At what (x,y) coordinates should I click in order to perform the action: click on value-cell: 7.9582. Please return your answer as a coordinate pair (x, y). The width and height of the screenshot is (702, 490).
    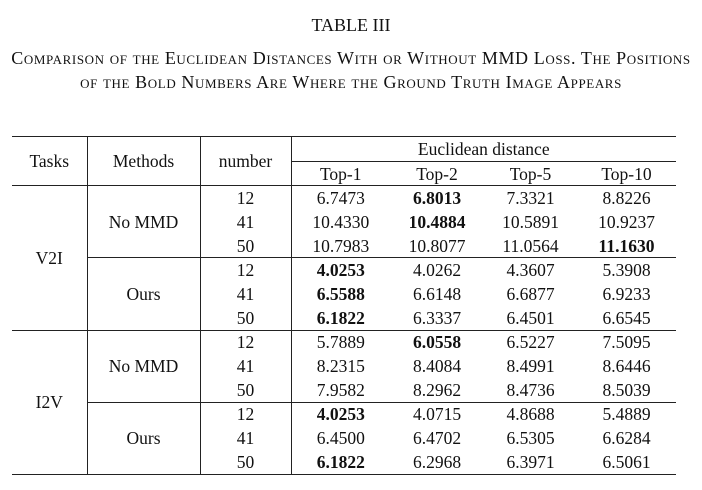
    Looking at the image, I should click on (340, 390).